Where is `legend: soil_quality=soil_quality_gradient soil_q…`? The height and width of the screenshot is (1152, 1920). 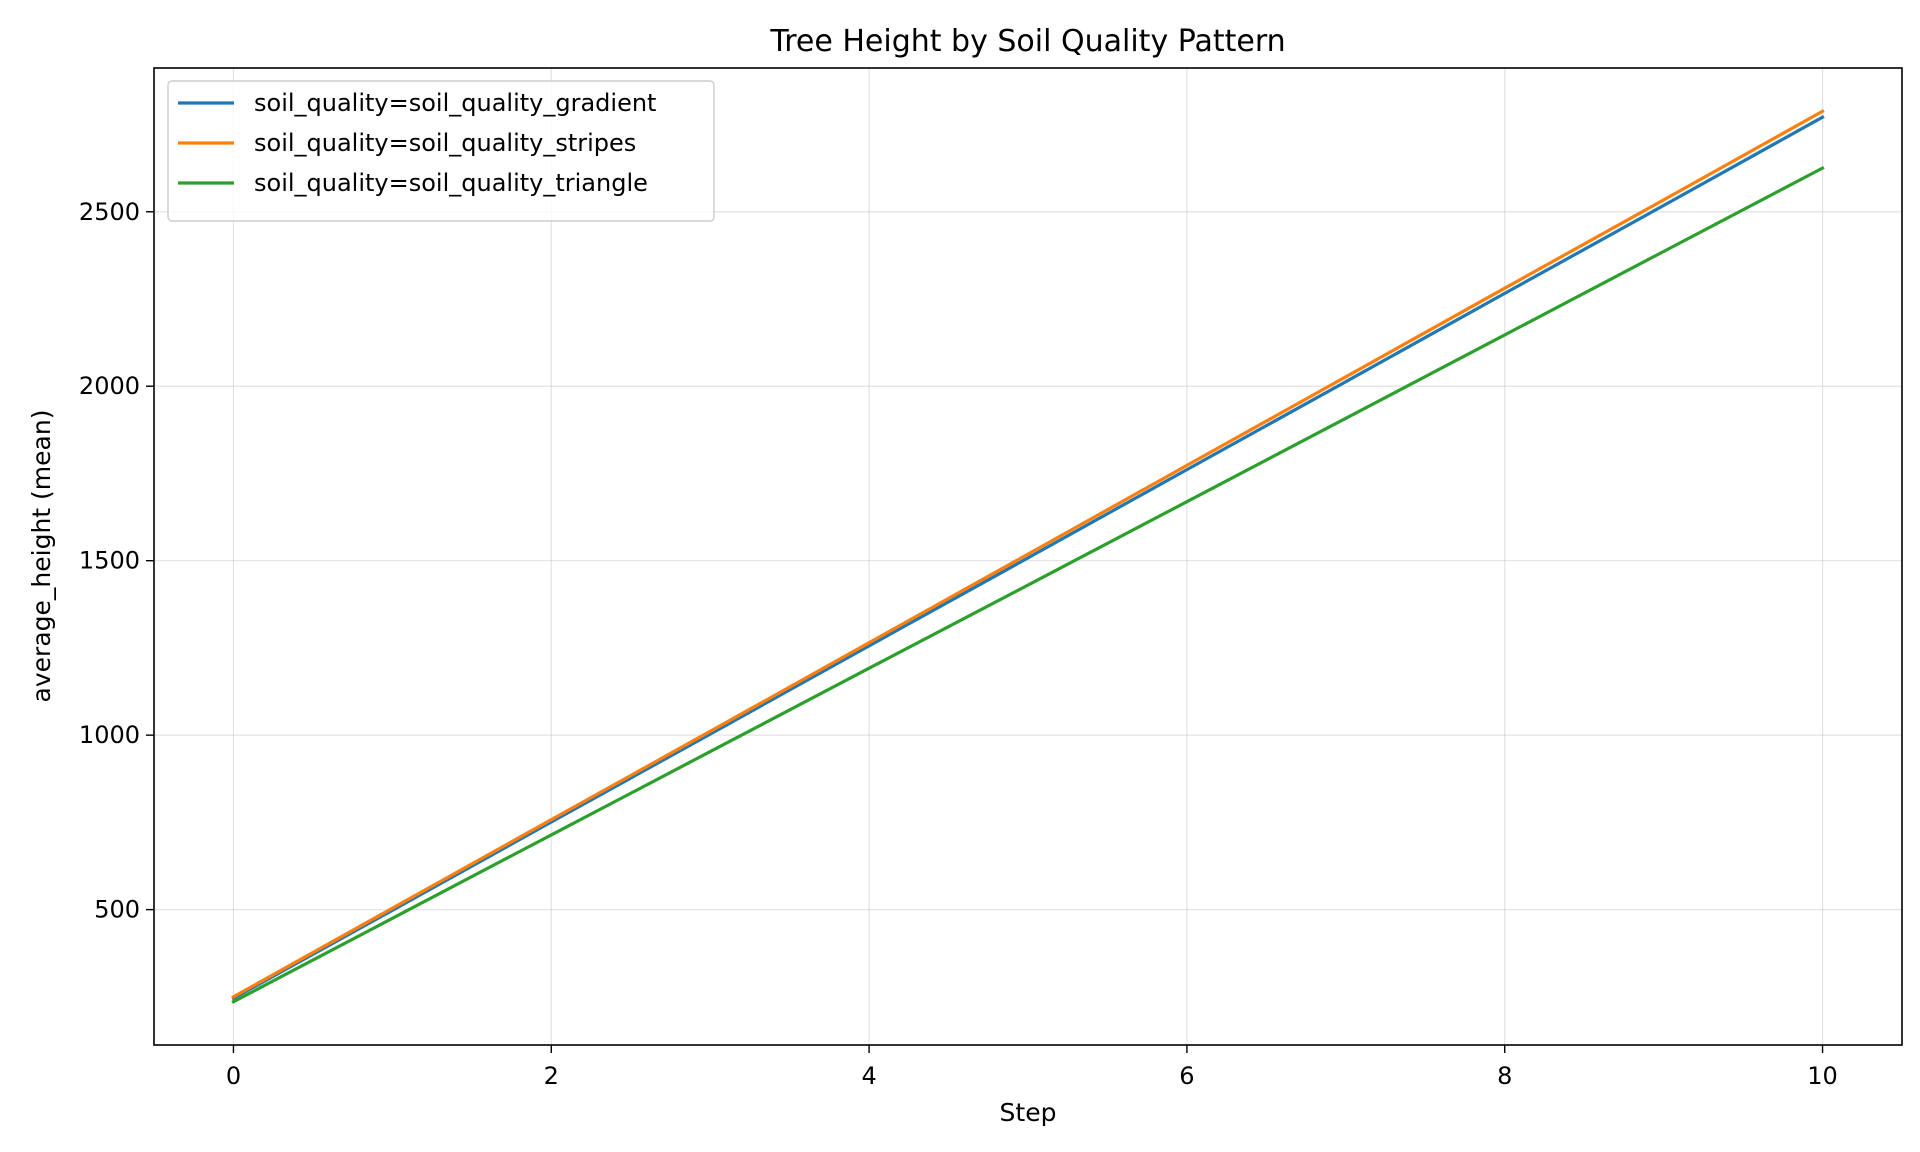
legend: soil_quality=soil_quality_gradient soil_q… is located at coordinates (441, 151).